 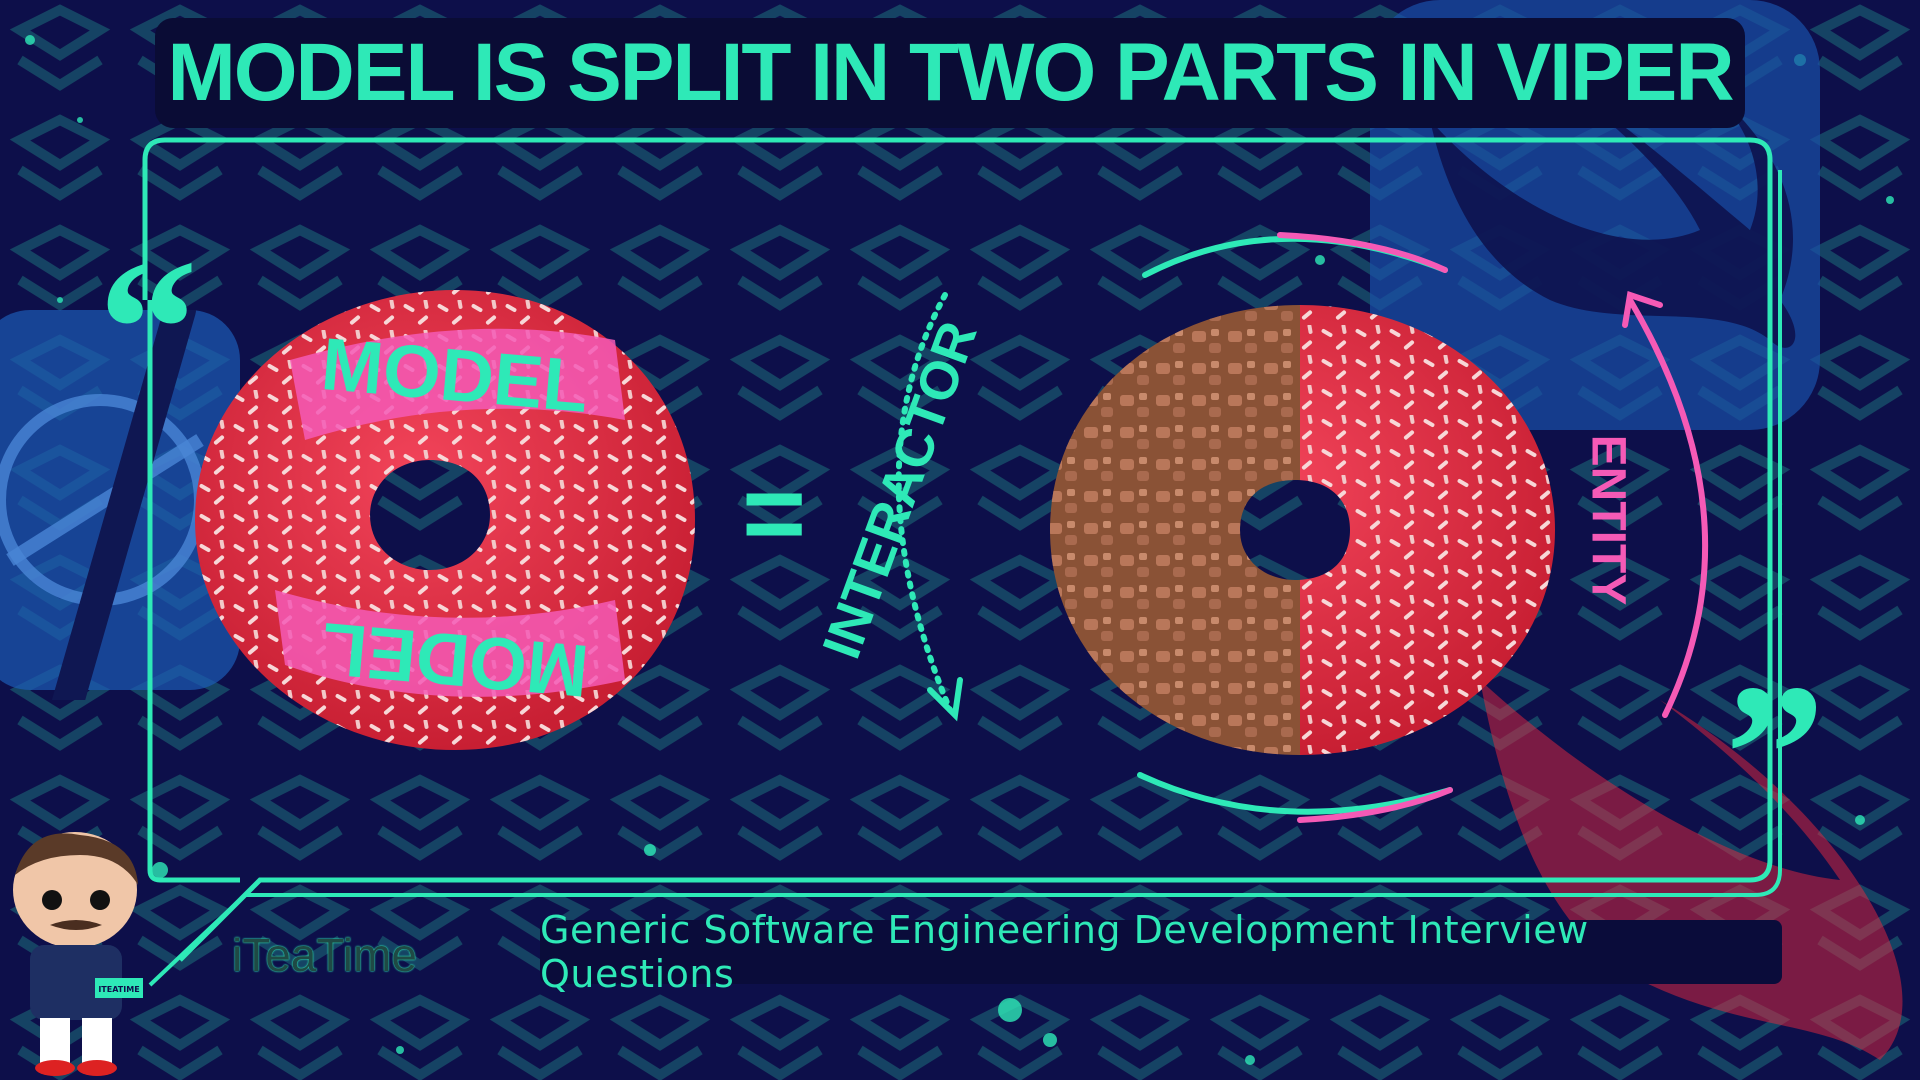 What do you see at coordinates (1302, 530) in the screenshot?
I see `split-donut` at bounding box center [1302, 530].